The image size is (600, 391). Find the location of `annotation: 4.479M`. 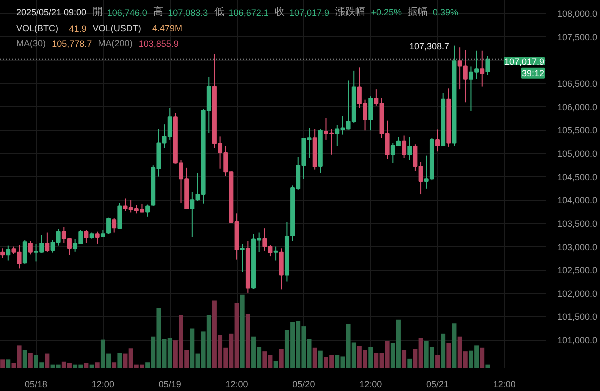

annotation: 4.479M is located at coordinates (167, 29).